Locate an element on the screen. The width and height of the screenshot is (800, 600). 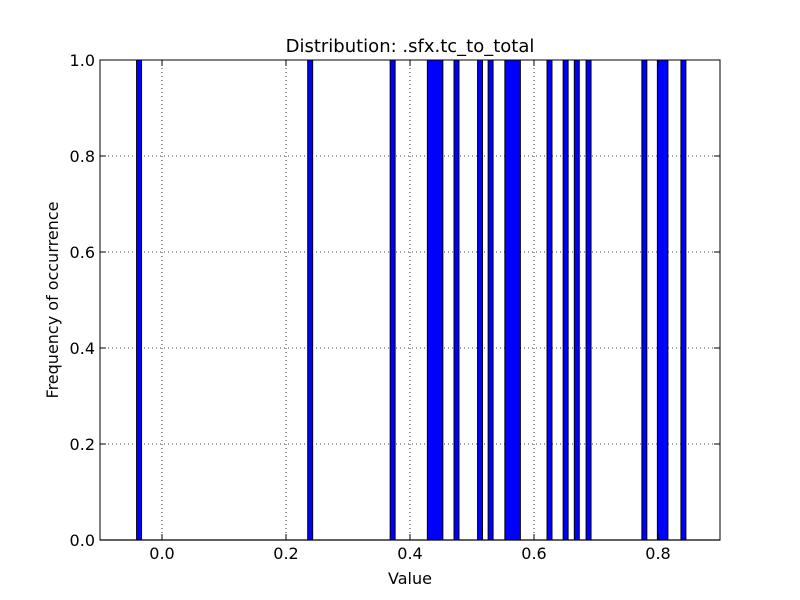
y-tick-label: 0.0 is located at coordinates (82, 540).